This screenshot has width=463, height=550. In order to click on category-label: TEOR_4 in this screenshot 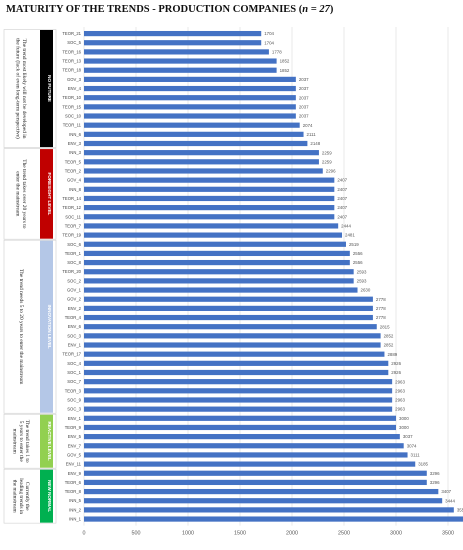, I will do `click(73, 317)`.